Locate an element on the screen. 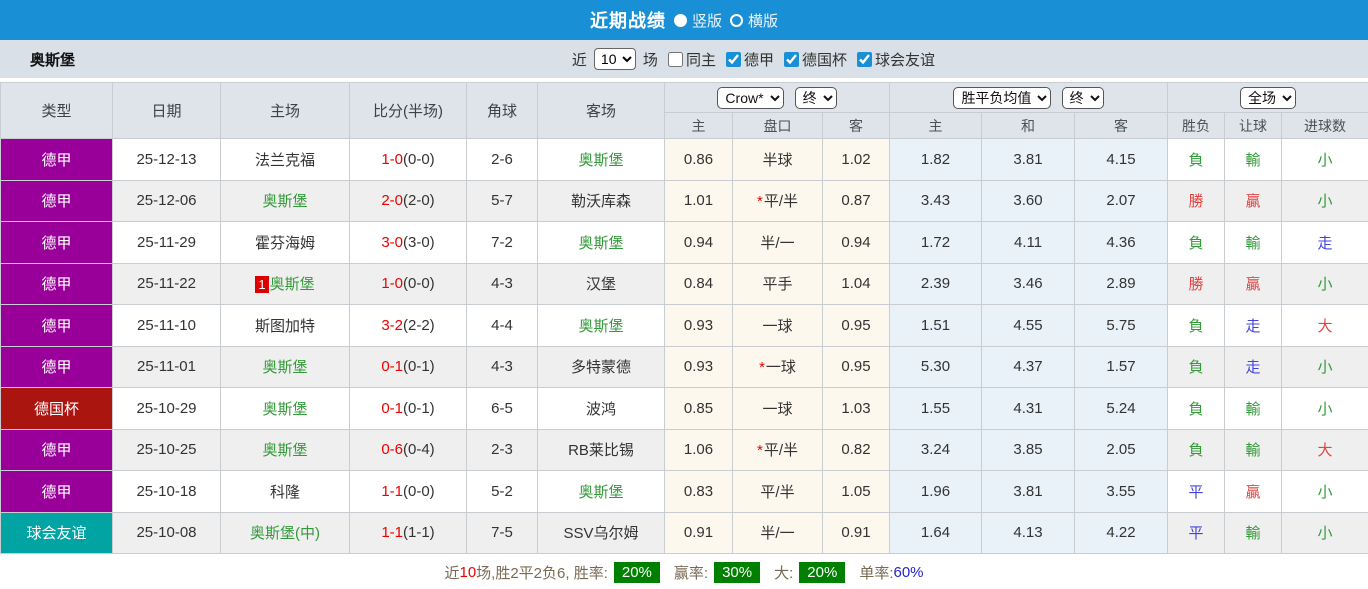 This screenshot has height=589, width=1368. handicap-line: *平/半 is located at coordinates (777, 200).